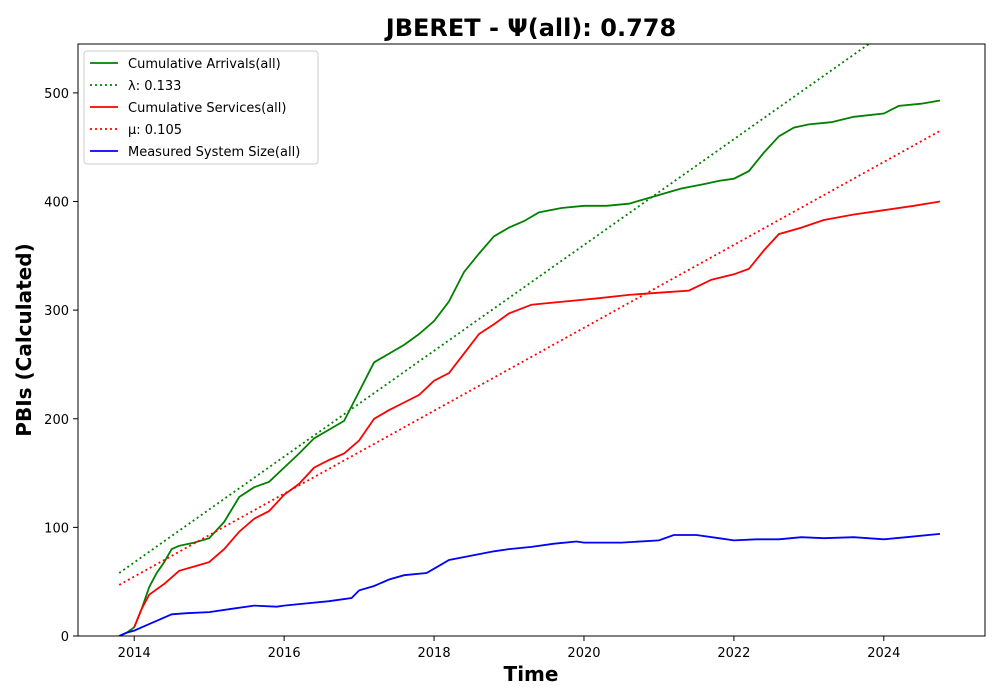 This screenshot has width=1000, height=700. What do you see at coordinates (204, 64) in the screenshot?
I see `legend-label-0: Cumulative Arrivals(all)` at bounding box center [204, 64].